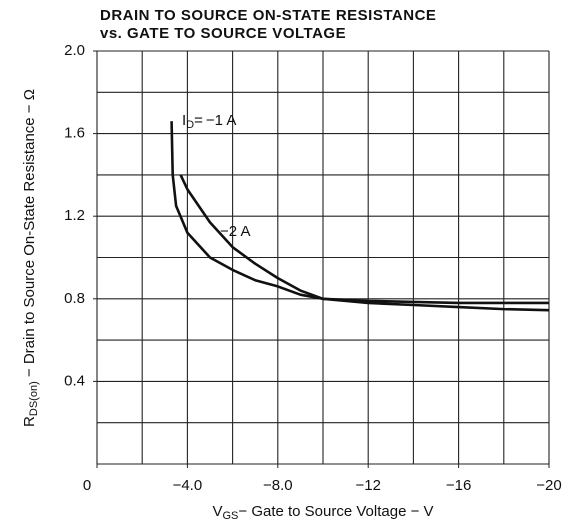 The image size is (579, 529). Describe the element at coordinates (268, 15) in the screenshot. I see `chart-title: DRAIN TO SOURCE ON-STATE RESISTANCE` at that location.